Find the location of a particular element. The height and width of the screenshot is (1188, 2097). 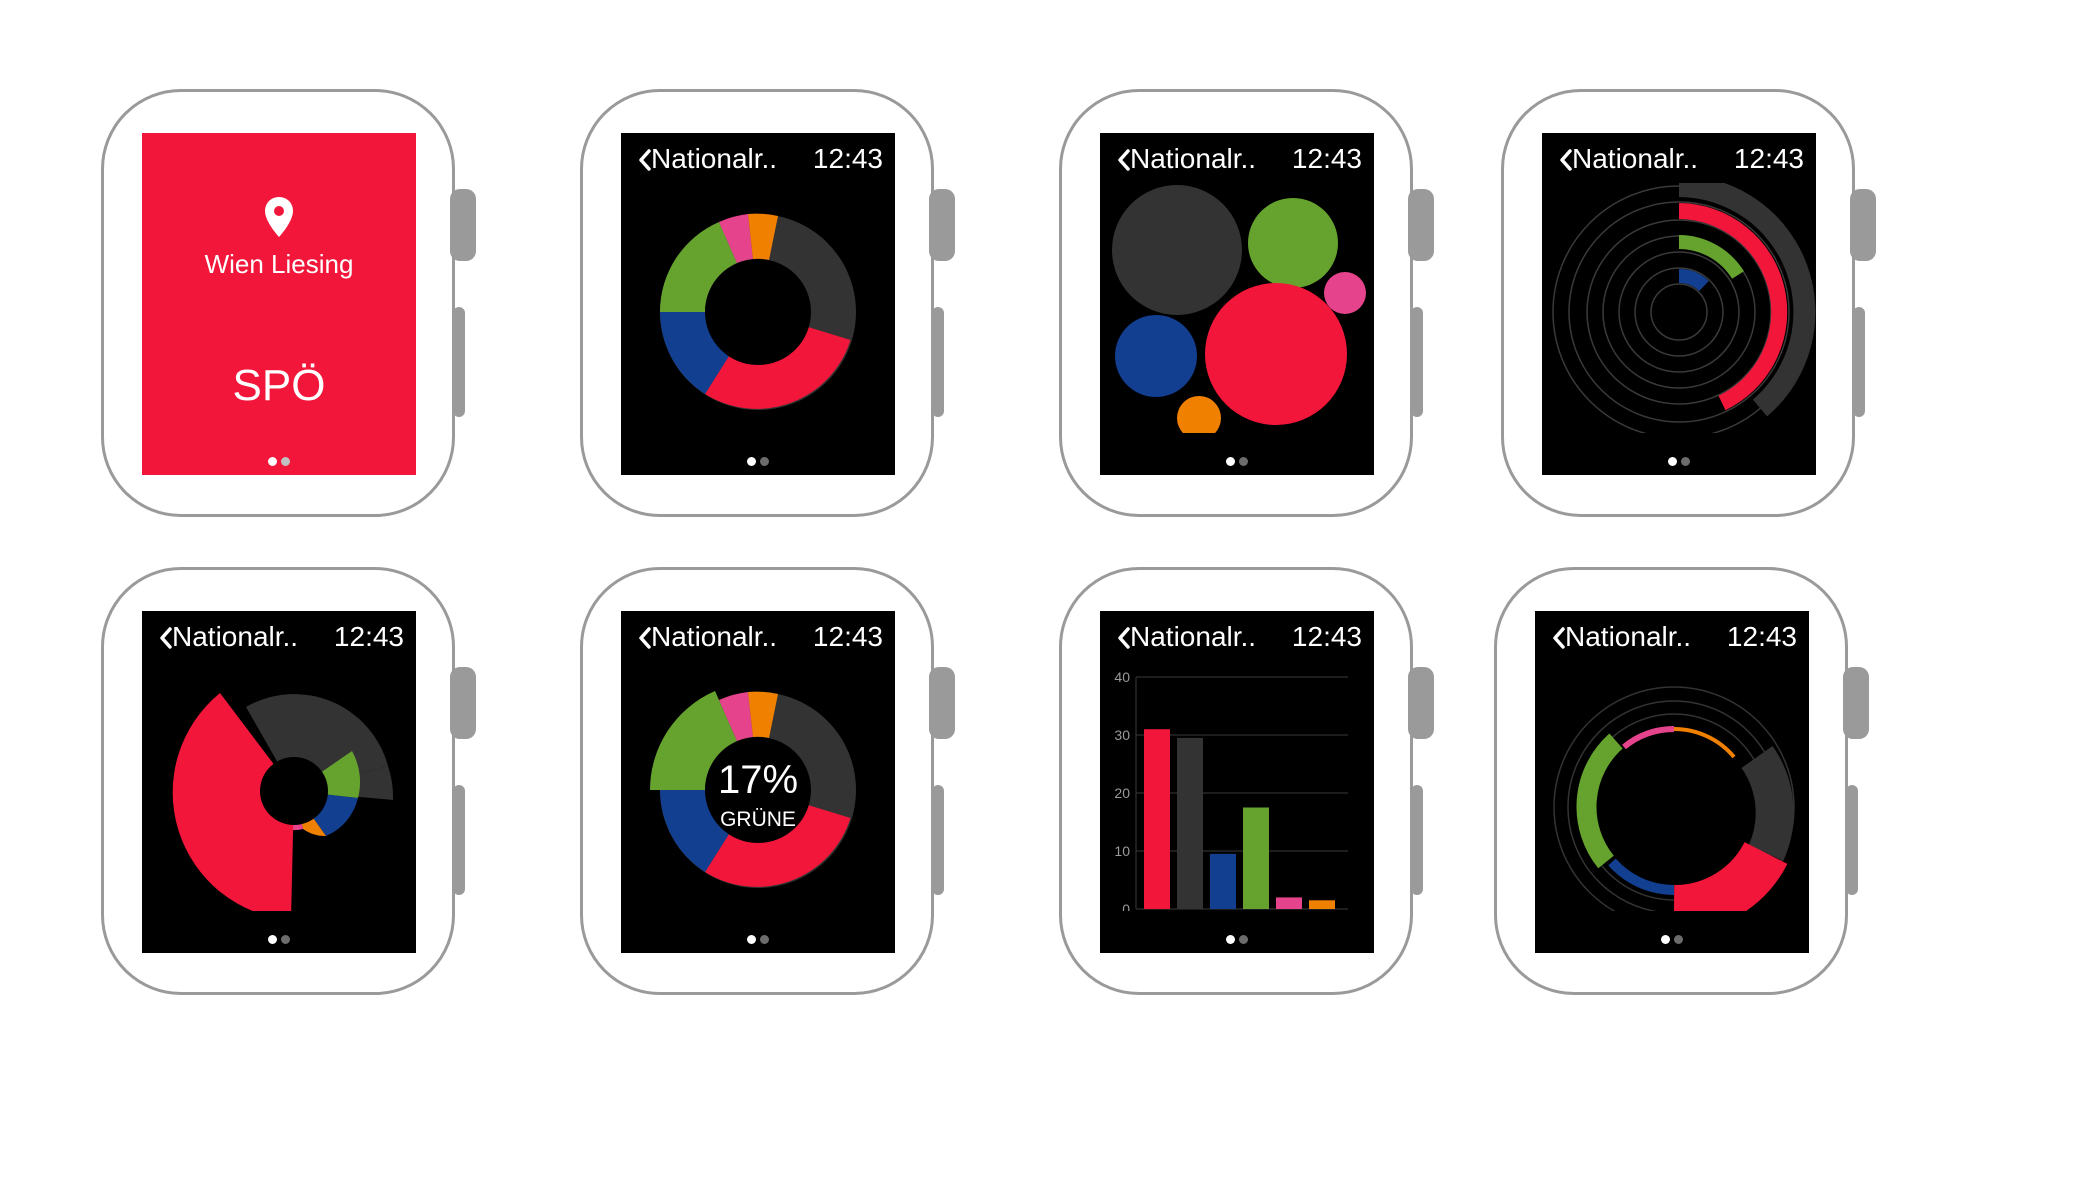

bubble-ovp is located at coordinates (1177, 250).